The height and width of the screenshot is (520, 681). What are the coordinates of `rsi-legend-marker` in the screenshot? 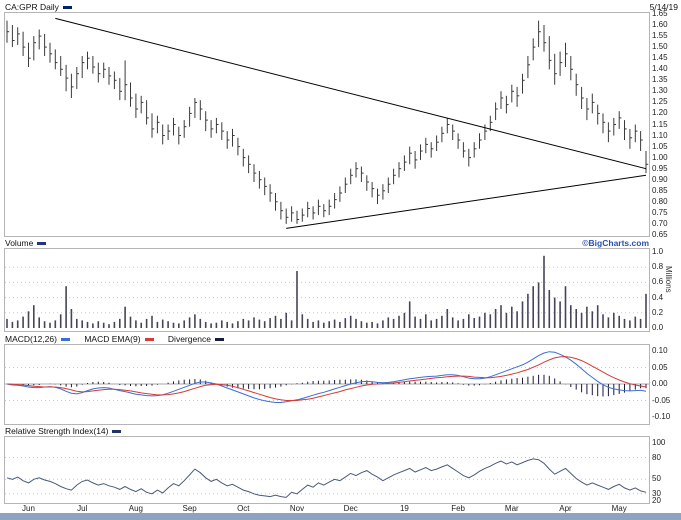 It's located at (117, 432).